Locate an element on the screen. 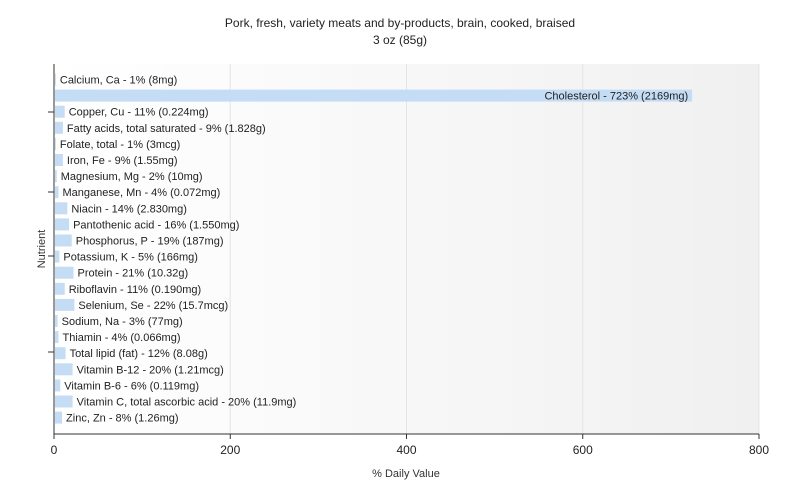  bar-label-16: Thiamin - 4% (0.066mg) is located at coordinates (122, 338).